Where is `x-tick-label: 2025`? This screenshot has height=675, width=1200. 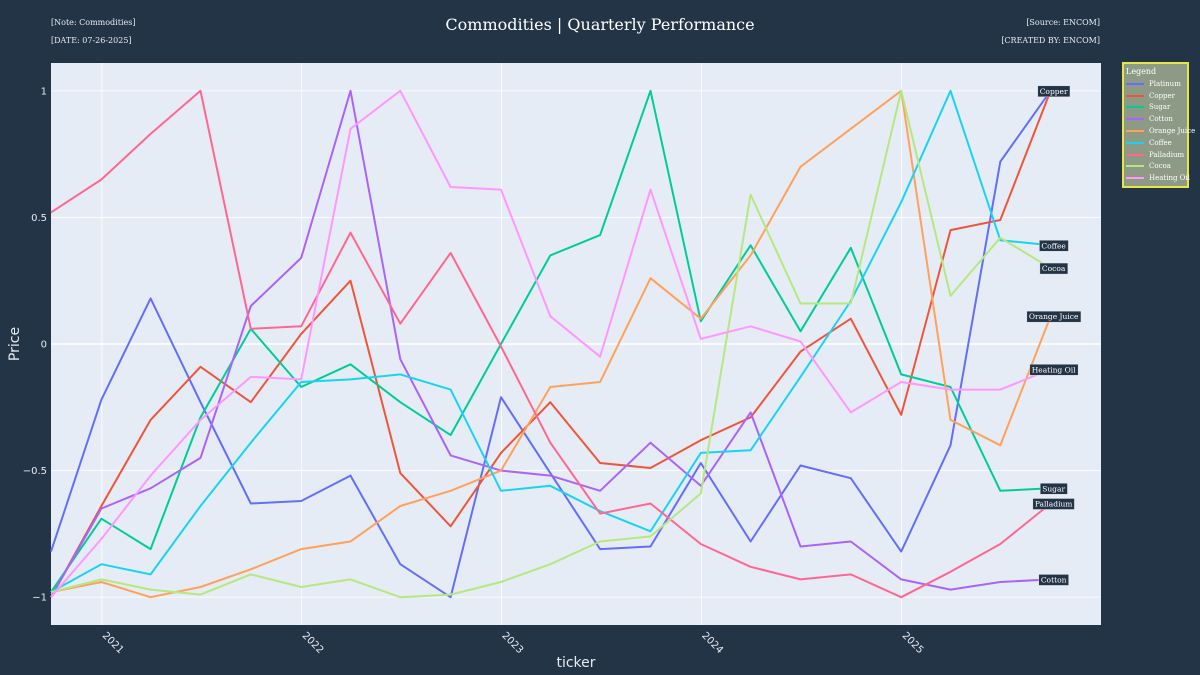
x-tick-label: 2025 is located at coordinates (913, 643).